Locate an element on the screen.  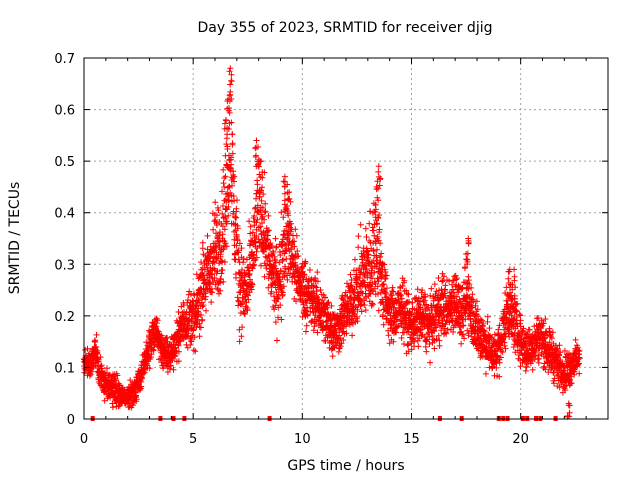
y-tick-label: 0.7 is located at coordinates (64, 59).